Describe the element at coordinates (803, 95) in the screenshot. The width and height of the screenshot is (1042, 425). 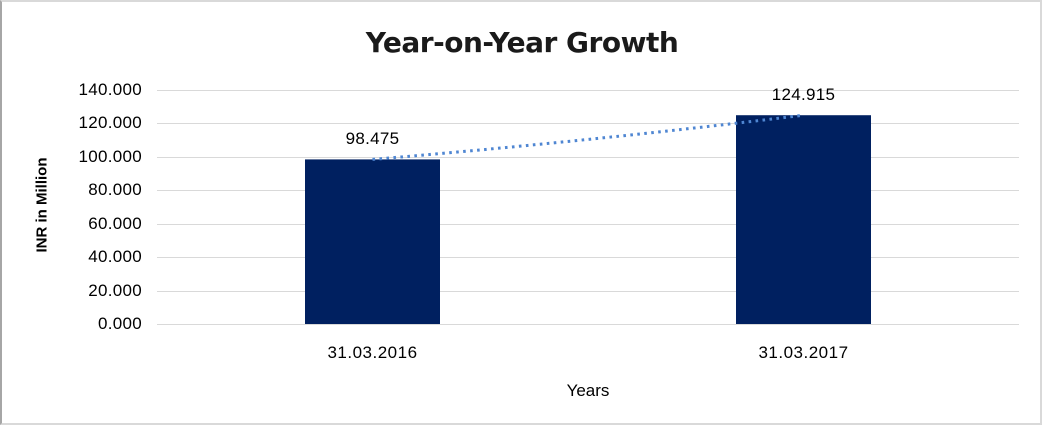
I see `data-label-31.03.2017: 124.915` at that location.